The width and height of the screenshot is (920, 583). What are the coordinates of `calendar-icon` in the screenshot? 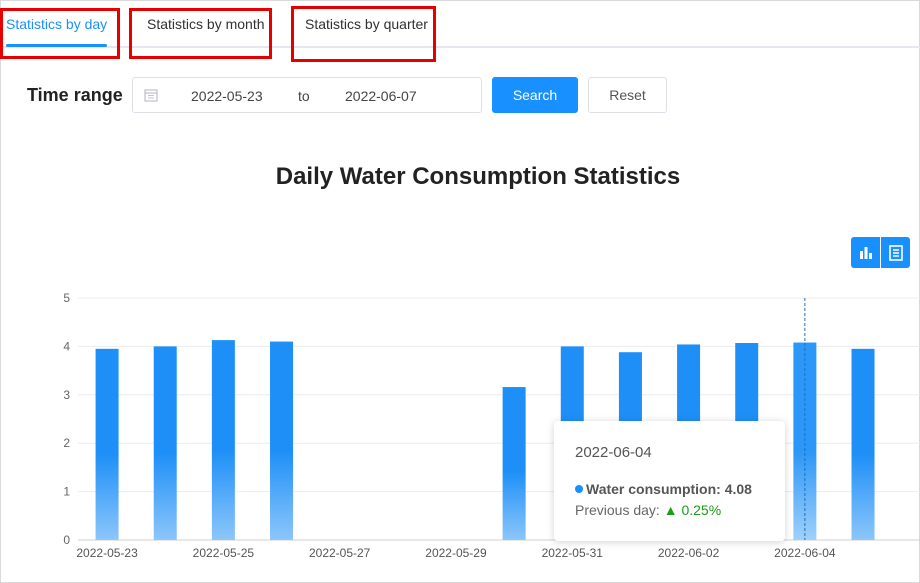 It's located at (151, 95).